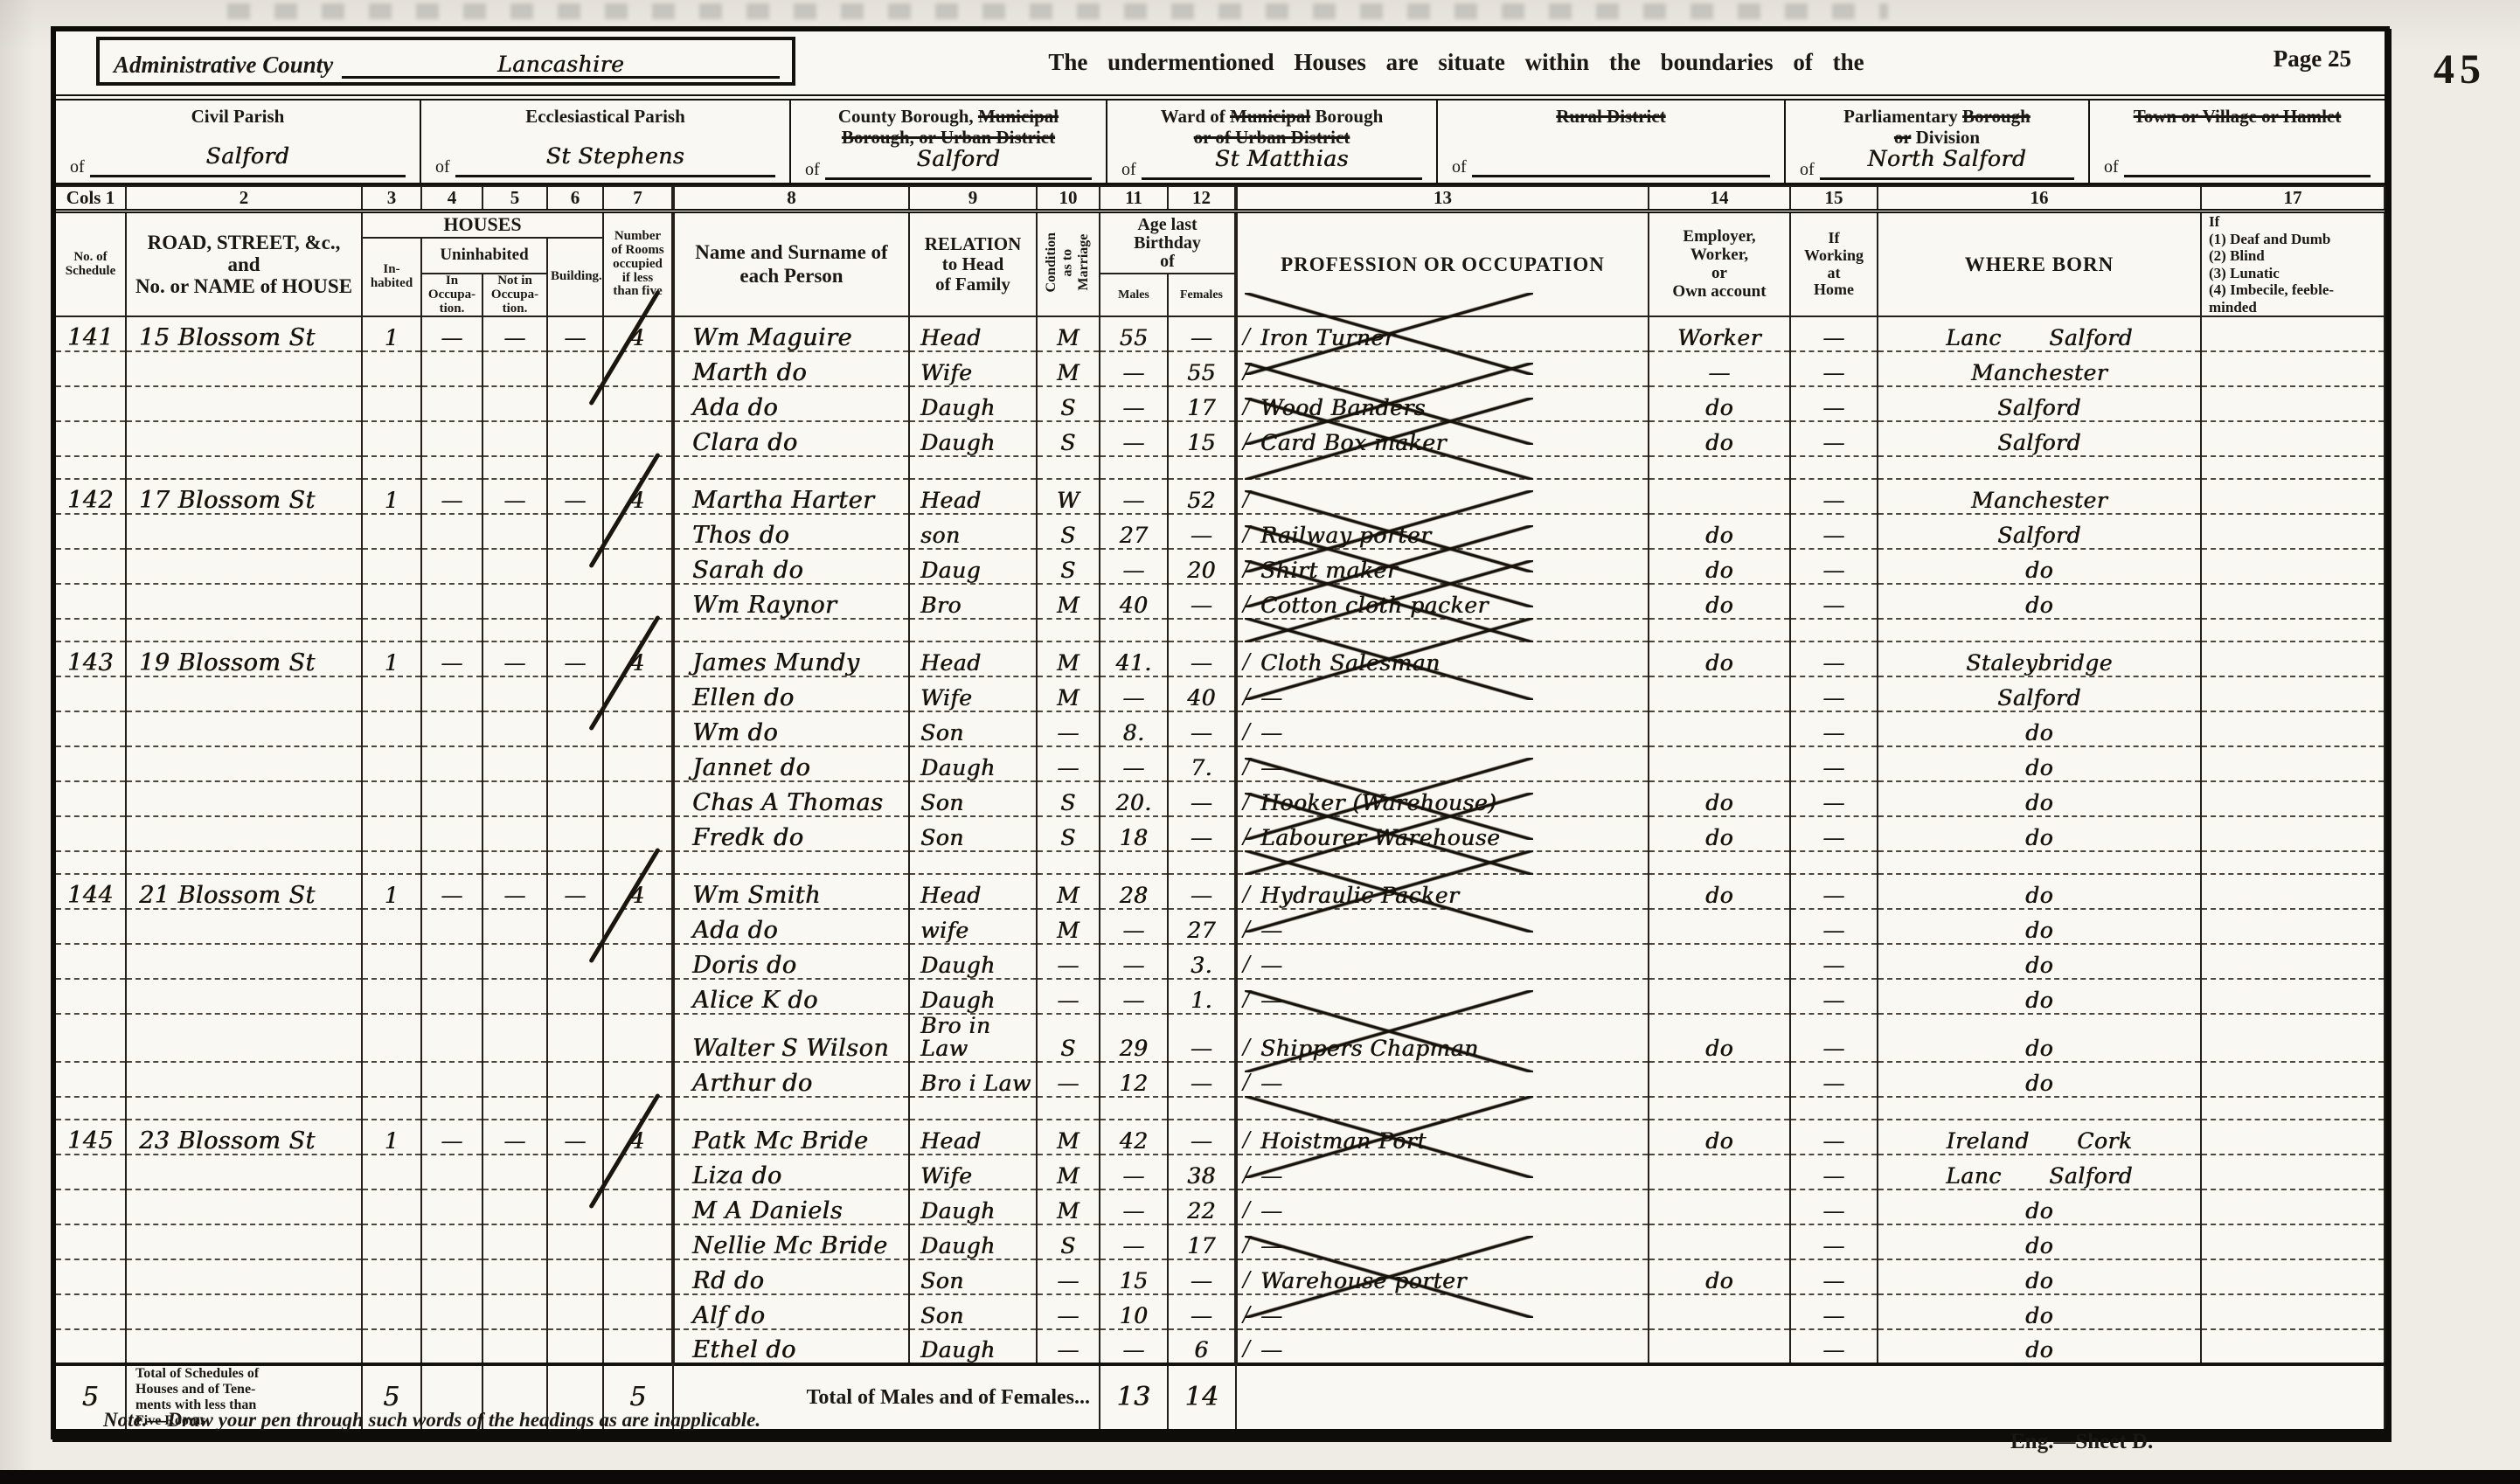 The height and width of the screenshot is (1484, 2520). Describe the element at coordinates (1202, 1242) in the screenshot. I see `cell-f: 17` at that location.